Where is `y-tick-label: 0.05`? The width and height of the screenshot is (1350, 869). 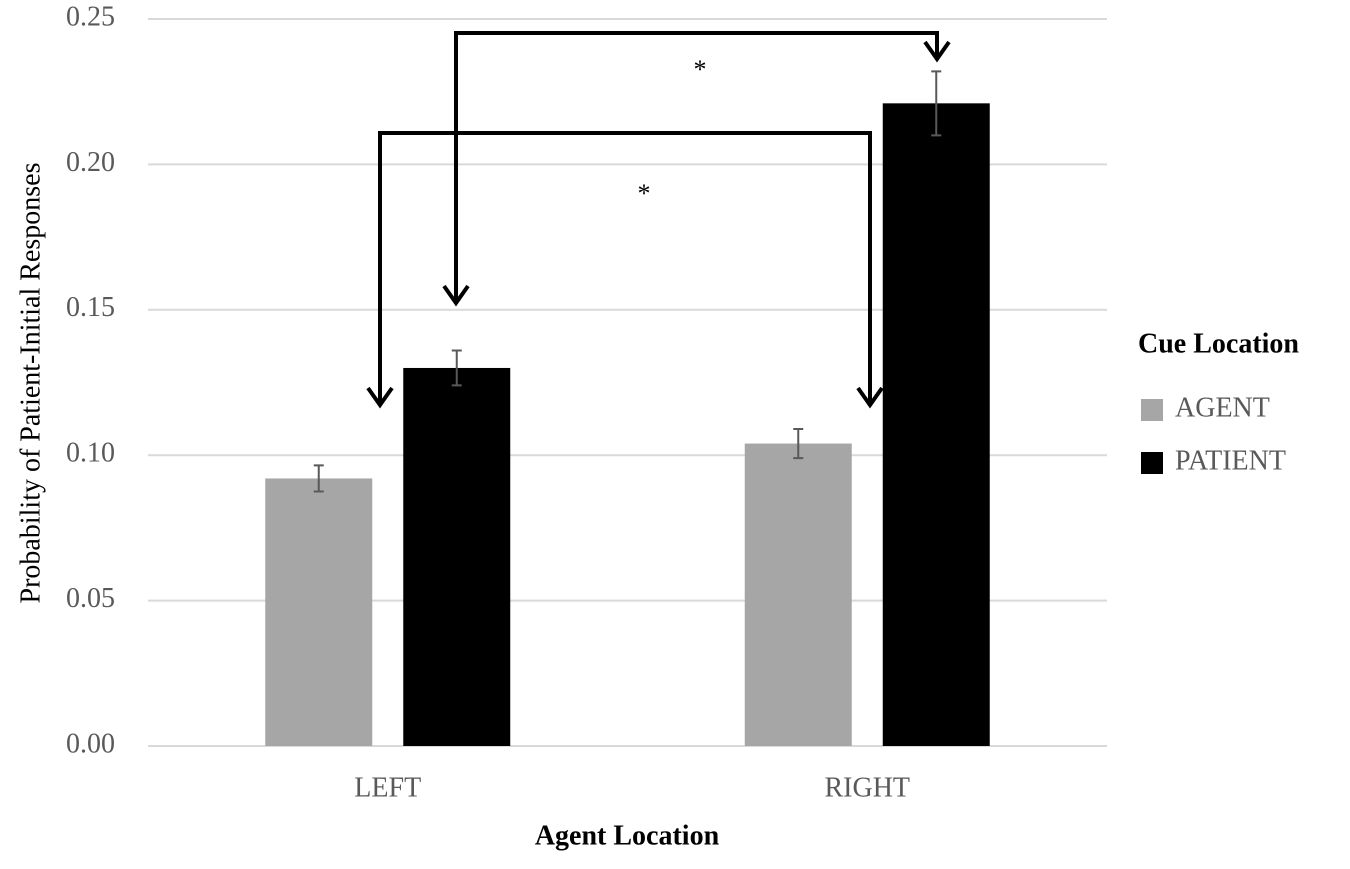 y-tick-label: 0.05 is located at coordinates (90, 598).